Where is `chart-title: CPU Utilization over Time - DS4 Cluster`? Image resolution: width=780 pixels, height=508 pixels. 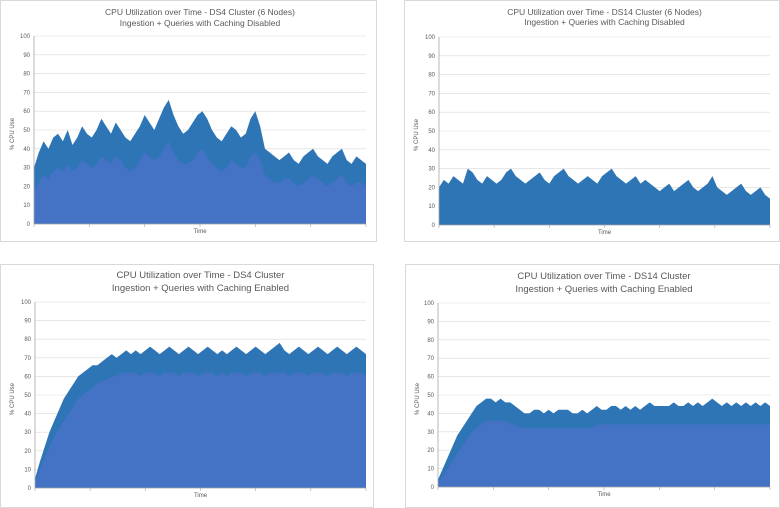
chart-title: CPU Utilization over Time - DS4 Cluster is located at coordinates (201, 275).